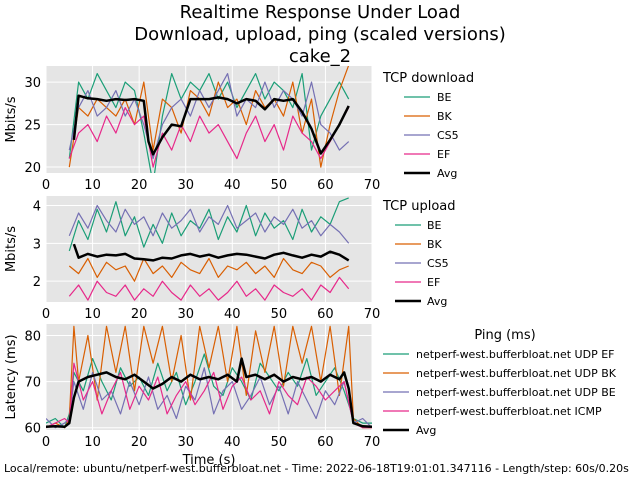 This screenshot has height=480, width=640. Describe the element at coordinates (209, 460) in the screenshot. I see `x-axis-label: Time (s)` at that location.